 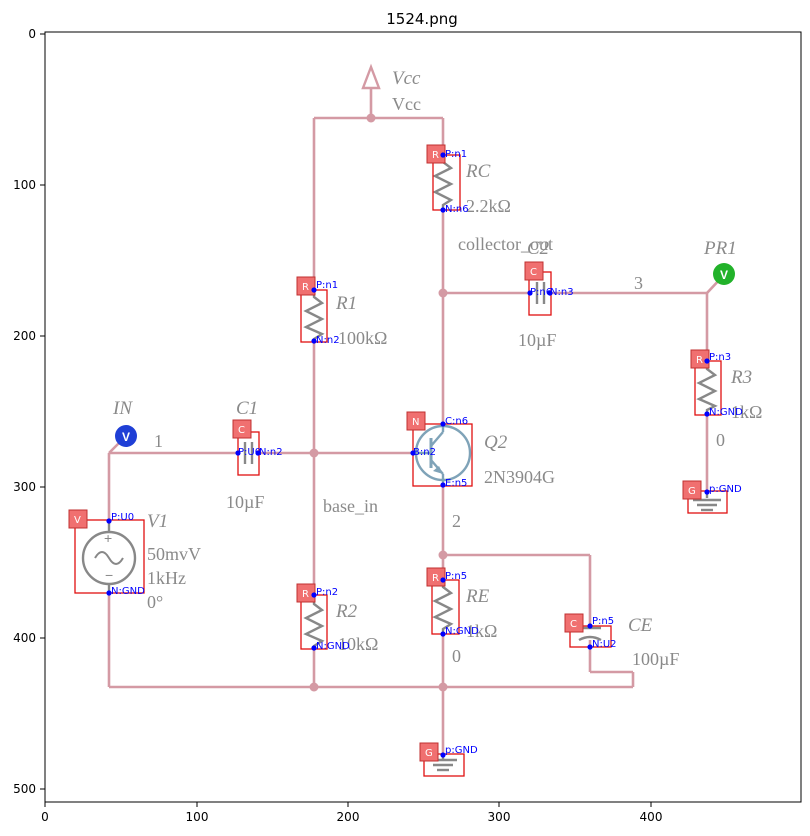 I want to click on label-pr1: PR1, so click(x=720, y=248).